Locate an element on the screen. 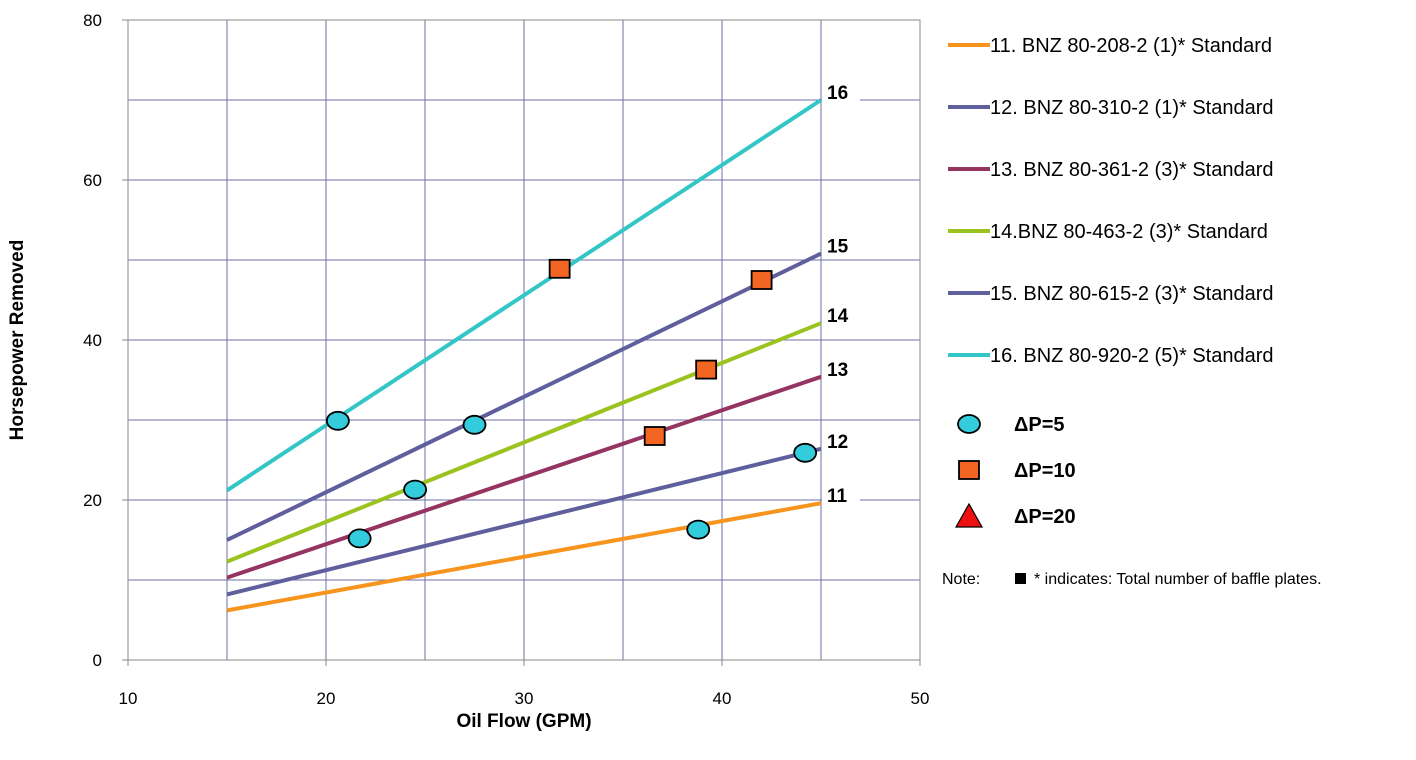 This screenshot has height=760, width=1416. y-tick-label: 0 is located at coordinates (97, 660).